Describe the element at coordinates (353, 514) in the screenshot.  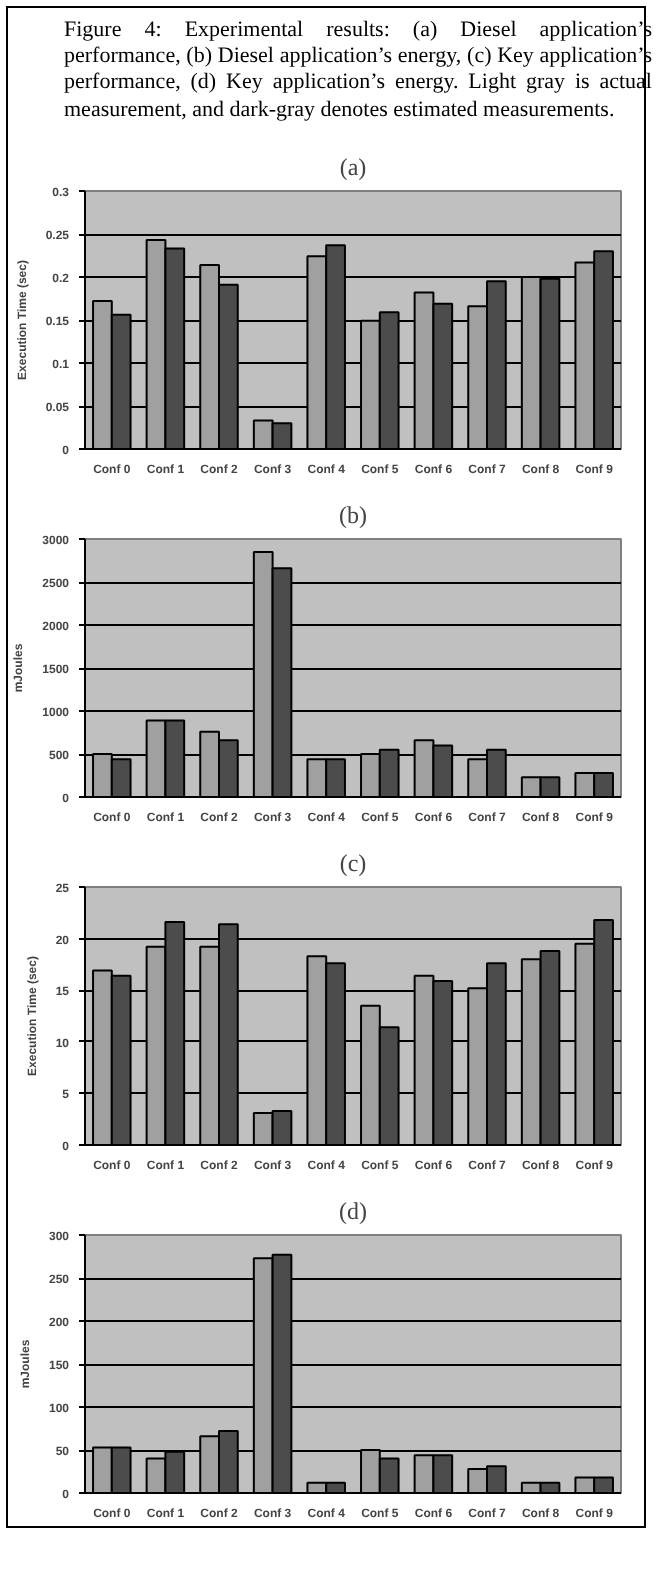
I see `chart-title: (b)` at that location.